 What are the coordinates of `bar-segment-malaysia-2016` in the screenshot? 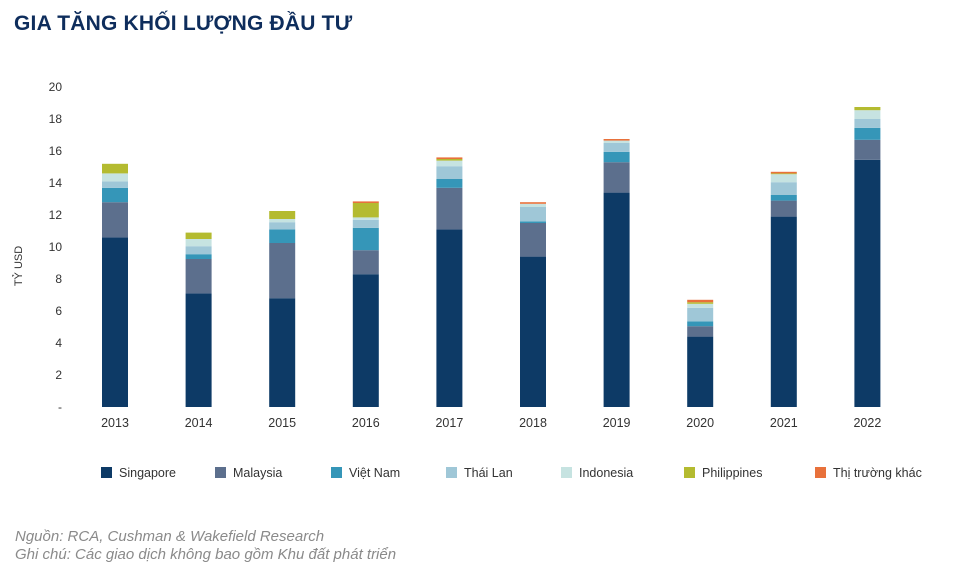 It's located at (365, 262).